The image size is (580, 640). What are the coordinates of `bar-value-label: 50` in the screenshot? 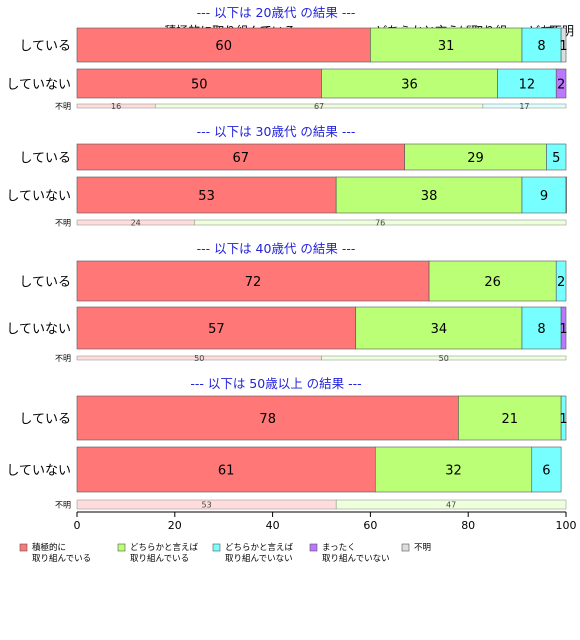 It's located at (199, 85).